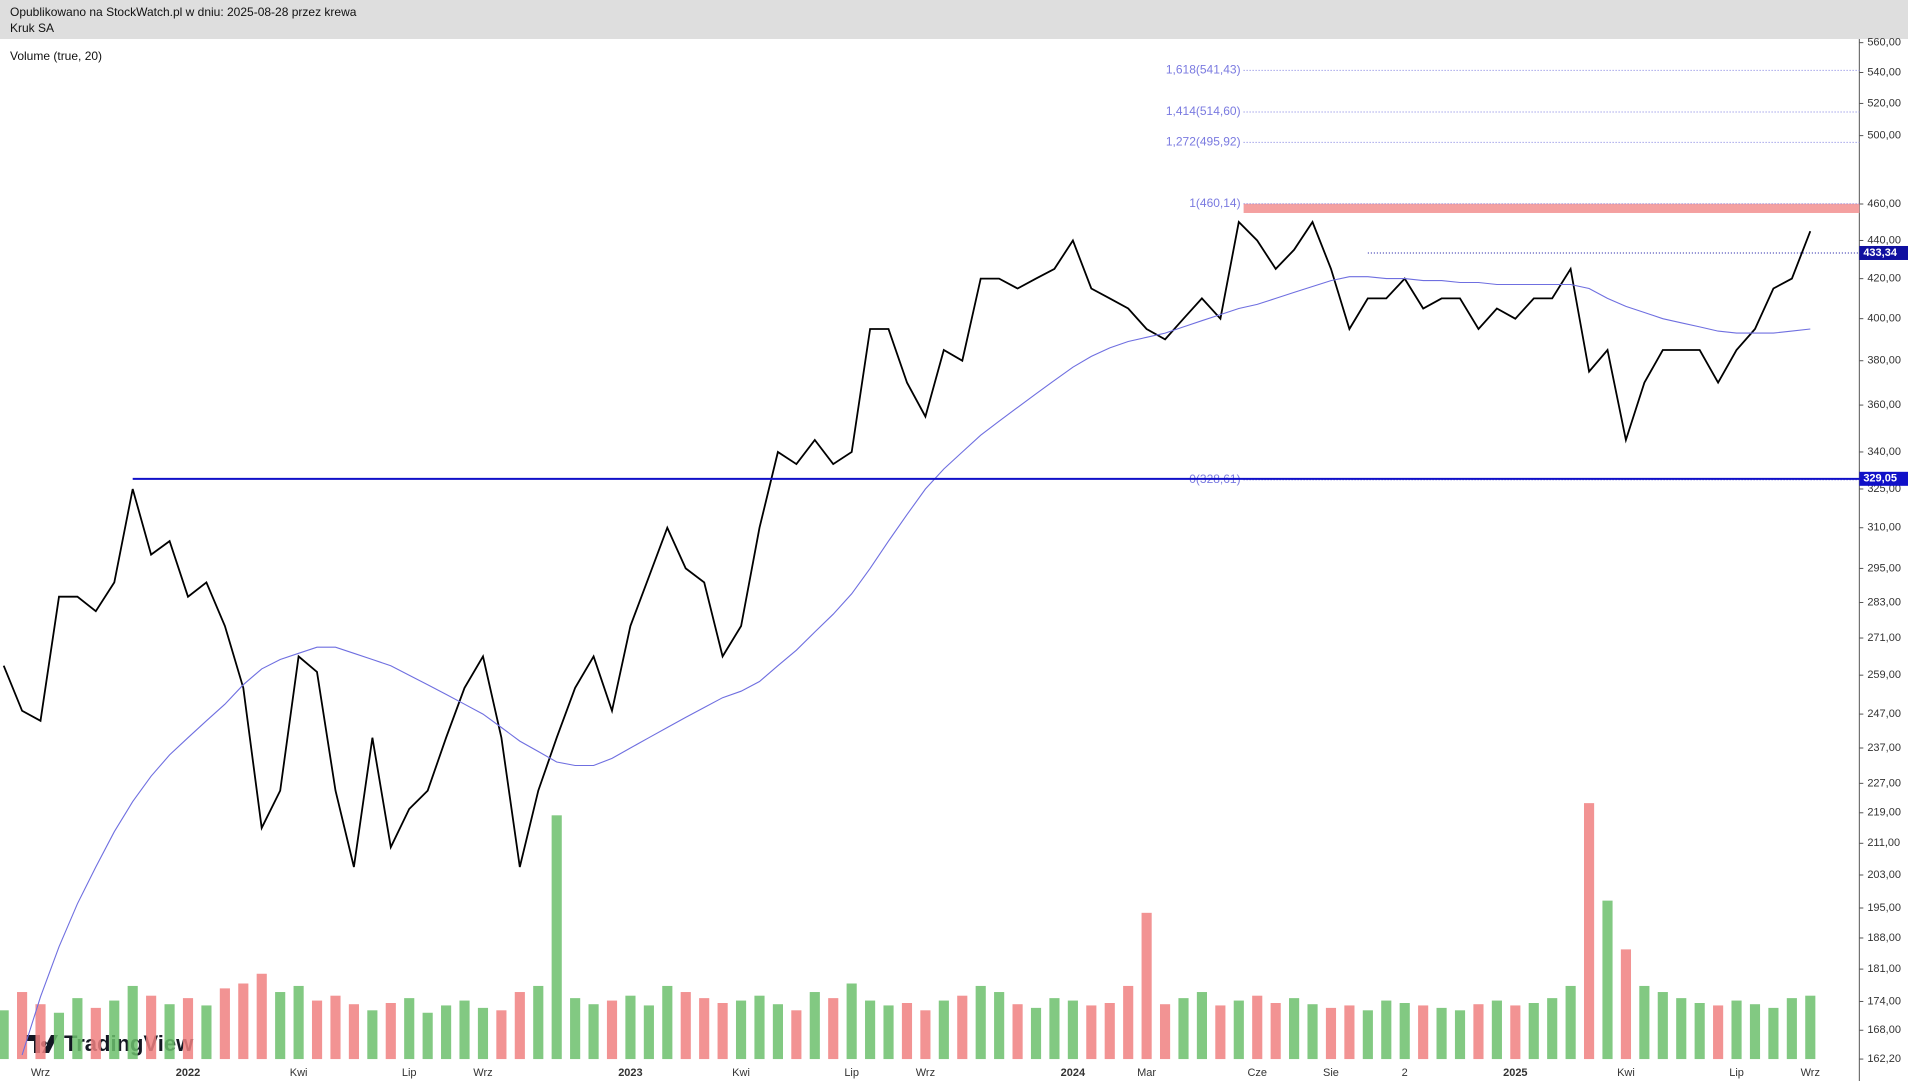 The height and width of the screenshot is (1081, 1908). What do you see at coordinates (1551, 208) in the screenshot?
I see `resistance-zone` at bounding box center [1551, 208].